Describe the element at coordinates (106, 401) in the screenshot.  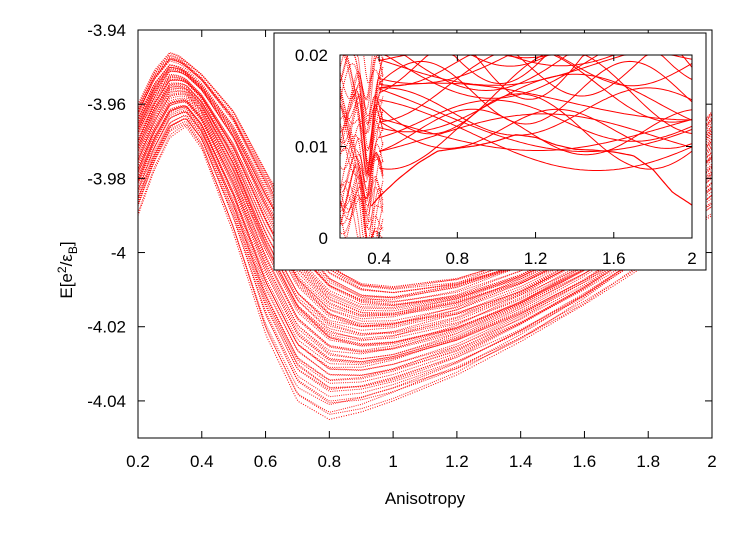
I see `y-tick-label: -4.04` at that location.